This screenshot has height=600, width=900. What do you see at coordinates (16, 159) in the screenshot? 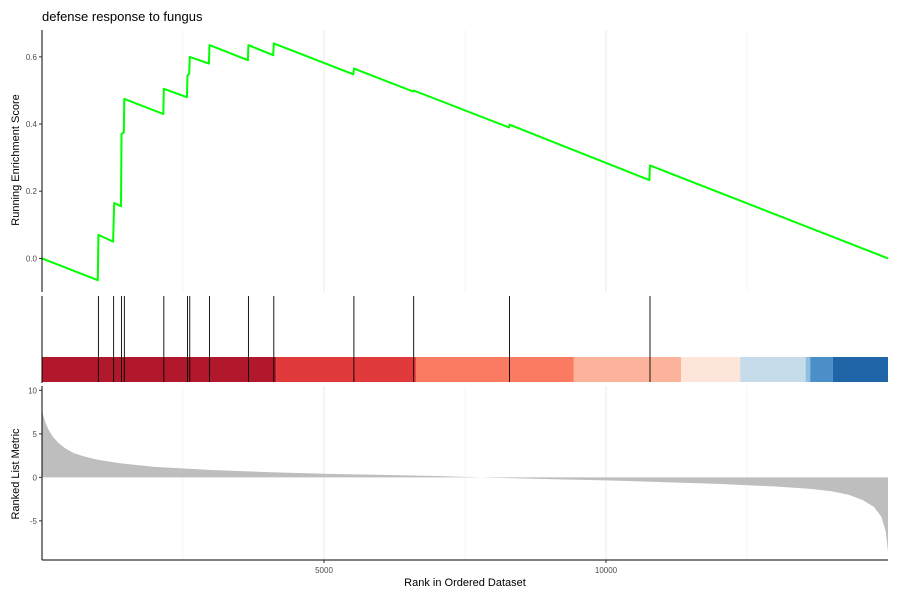
I see `y-axis-label-enrichment: Running Enrichment Score` at bounding box center [16, 159].